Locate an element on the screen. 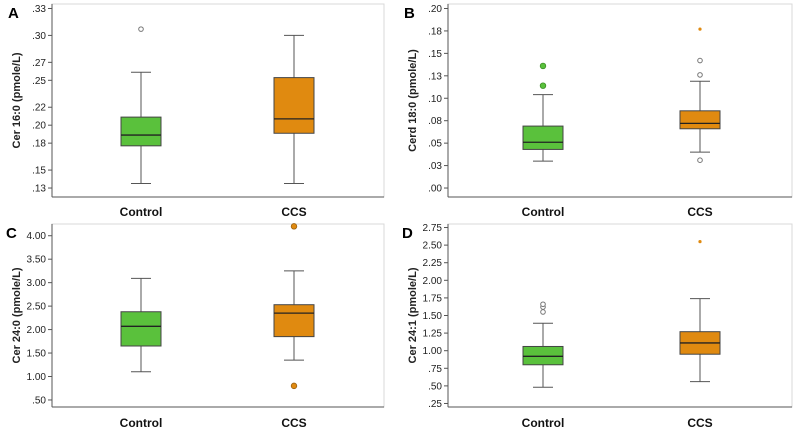 The width and height of the screenshot is (800, 436). y-tick-label: .22 is located at coordinates (39, 108).